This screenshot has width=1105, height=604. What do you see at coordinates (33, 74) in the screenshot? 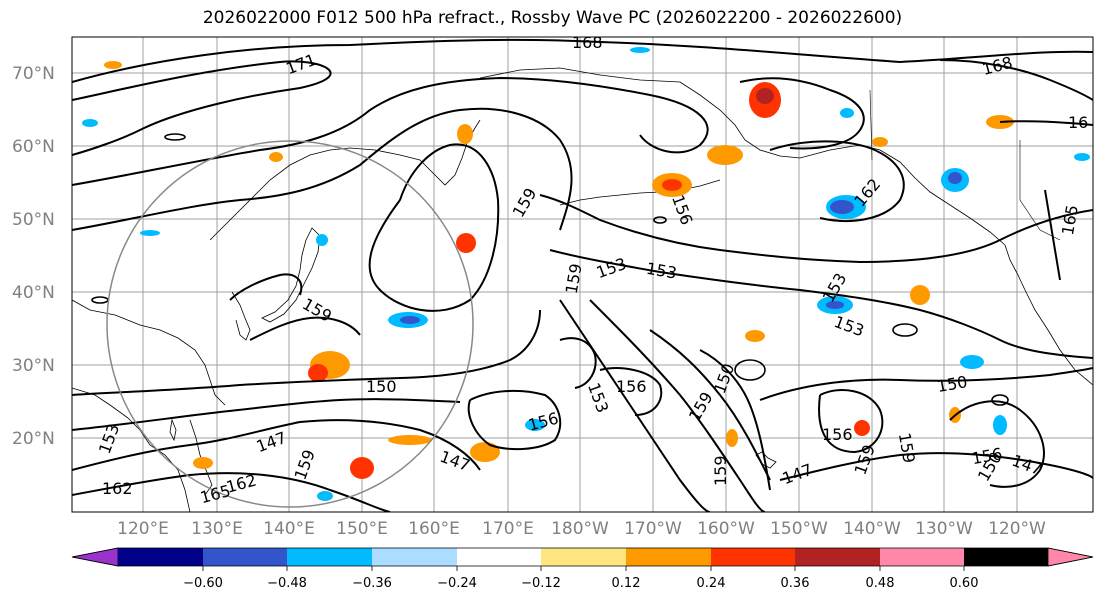
I see `lat-label: 70°N` at bounding box center [33, 74].